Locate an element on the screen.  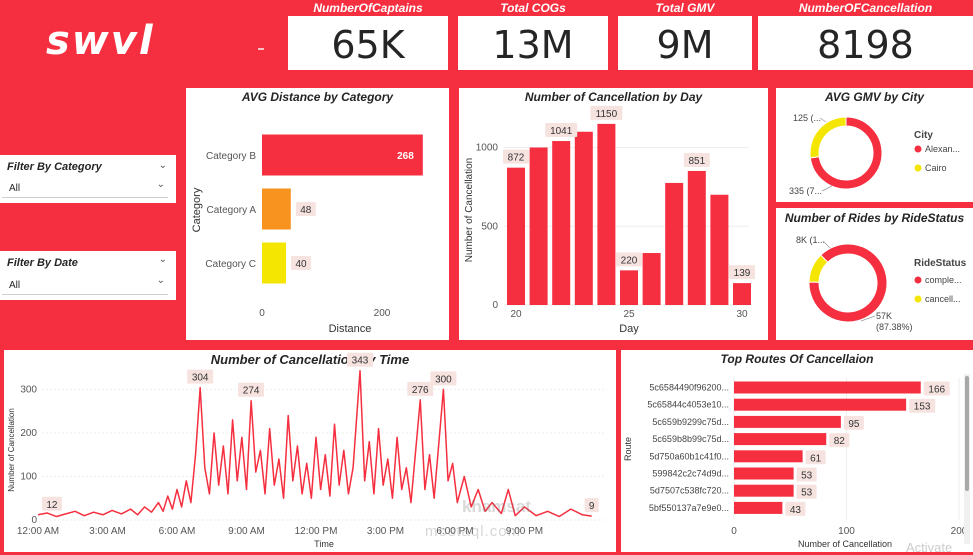
watermark-line2: mostaql.com is located at coordinates (473, 531).